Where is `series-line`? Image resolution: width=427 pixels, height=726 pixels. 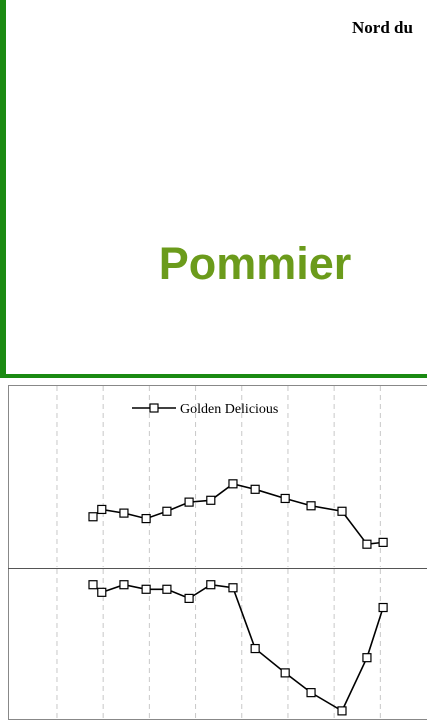
series-line is located at coordinates (238, 648).